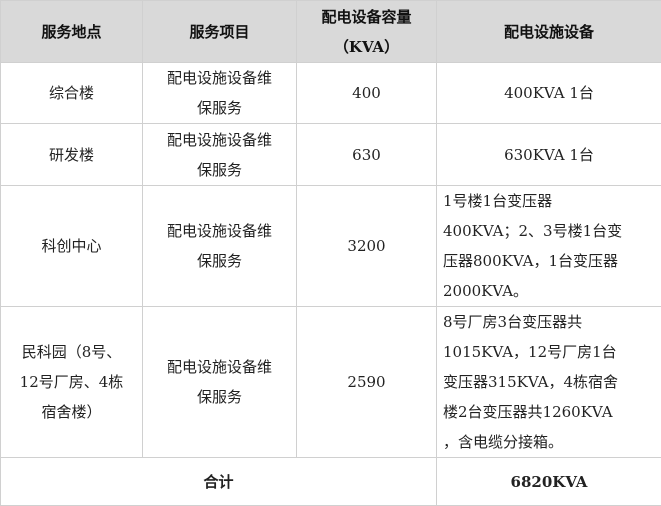 The image size is (661, 506). Describe the element at coordinates (72, 382) in the screenshot. I see `location-cell: 民科园（8号、 12号厂房、4栋 宿舍楼）` at that location.